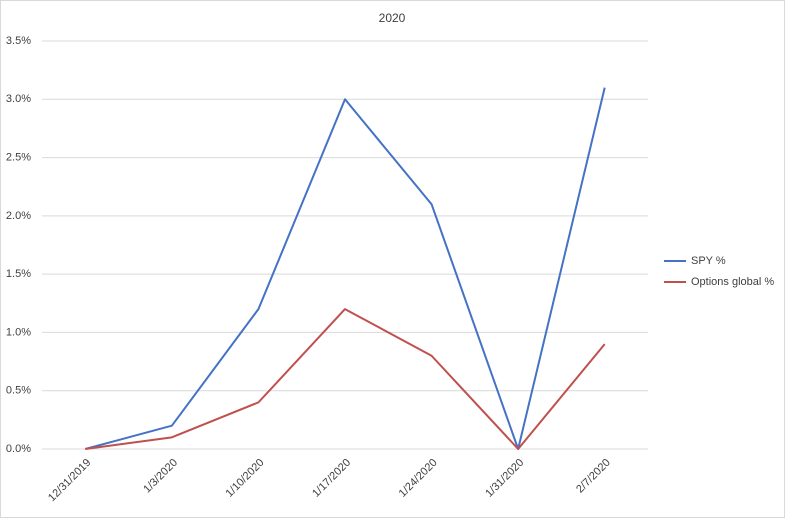 The width and height of the screenshot is (785, 518). What do you see at coordinates (18, 41) in the screenshot?
I see `y-tick-label: 3.5%` at bounding box center [18, 41].